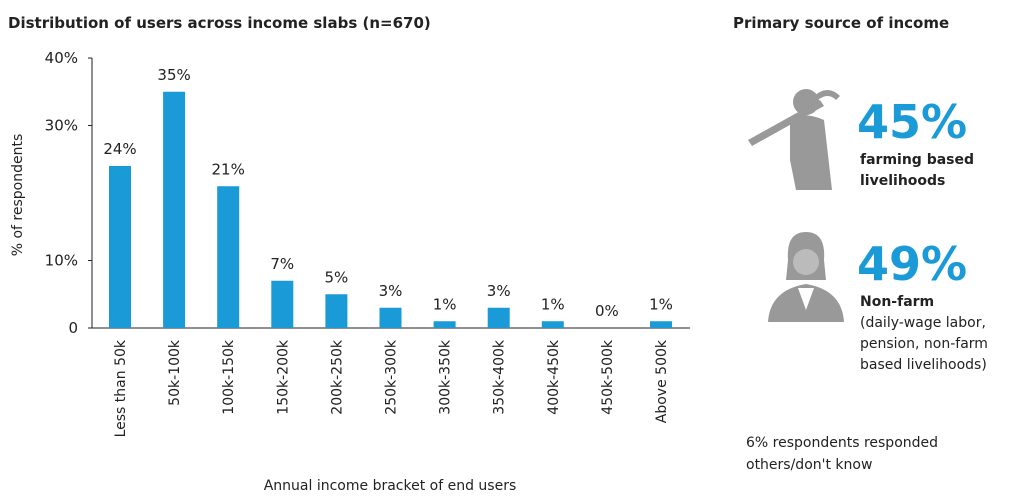 The image size is (1019, 497). Describe the element at coordinates (228, 169) in the screenshot. I see `data-label: 21%` at that location.